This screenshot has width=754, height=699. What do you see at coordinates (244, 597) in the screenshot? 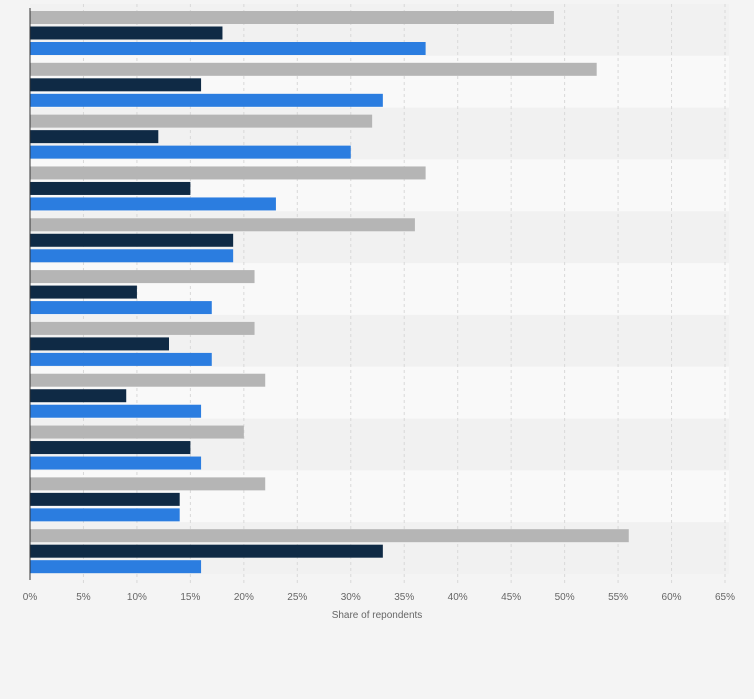
I see `x-tick-label: 20%` at bounding box center [244, 597].